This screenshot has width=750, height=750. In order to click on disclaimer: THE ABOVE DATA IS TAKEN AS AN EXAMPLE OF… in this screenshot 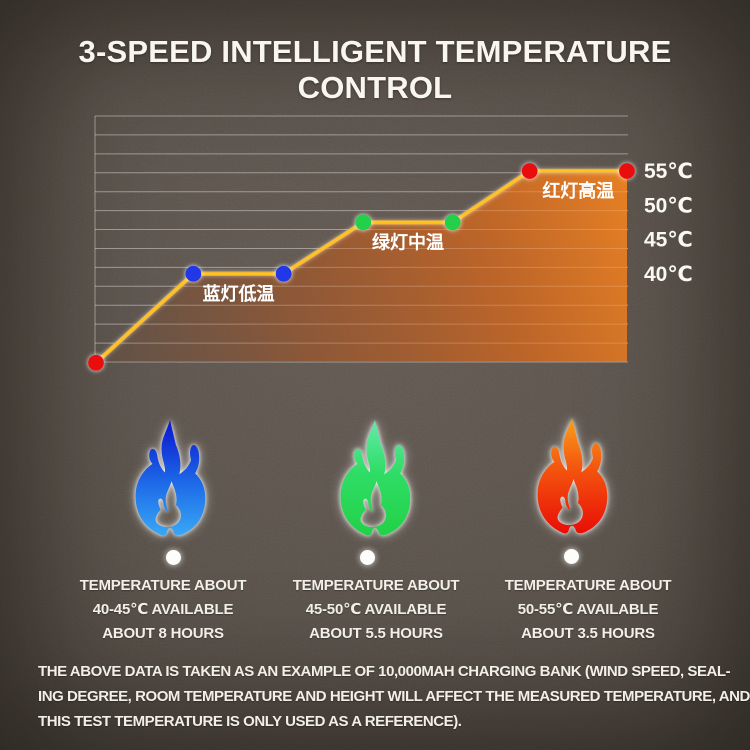, I will do `click(394, 696)`.